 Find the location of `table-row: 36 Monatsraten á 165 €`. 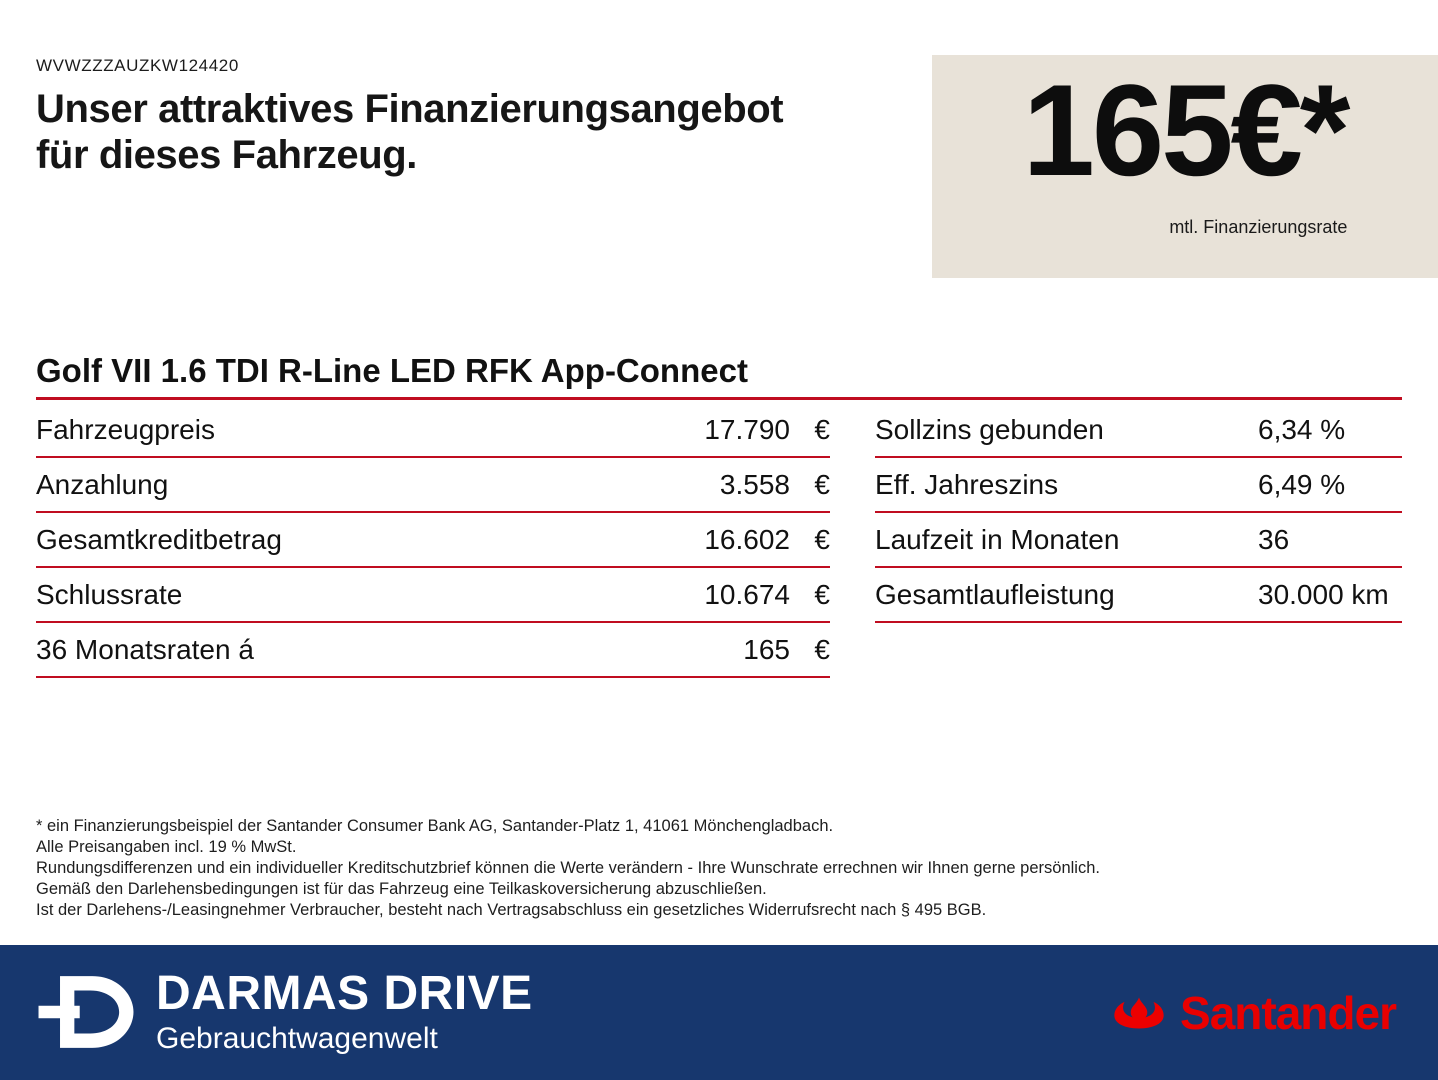

table-row: 36 Monatsraten á 165 € is located at coordinates (433, 650).